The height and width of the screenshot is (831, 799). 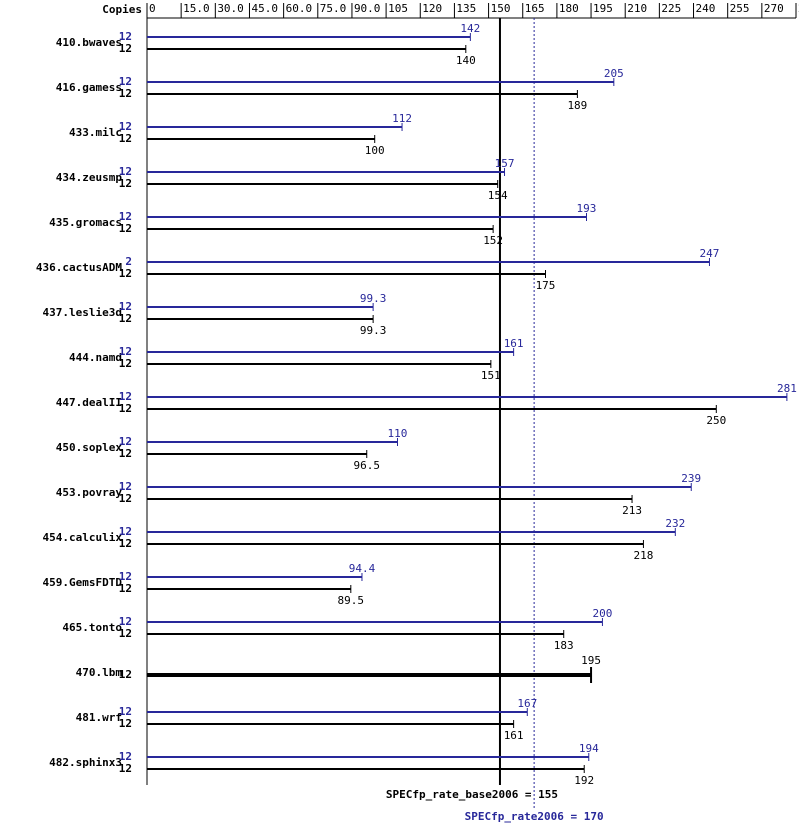 What do you see at coordinates (230, 8) in the screenshot?
I see `x-tick-label: 30.0` at bounding box center [230, 8].